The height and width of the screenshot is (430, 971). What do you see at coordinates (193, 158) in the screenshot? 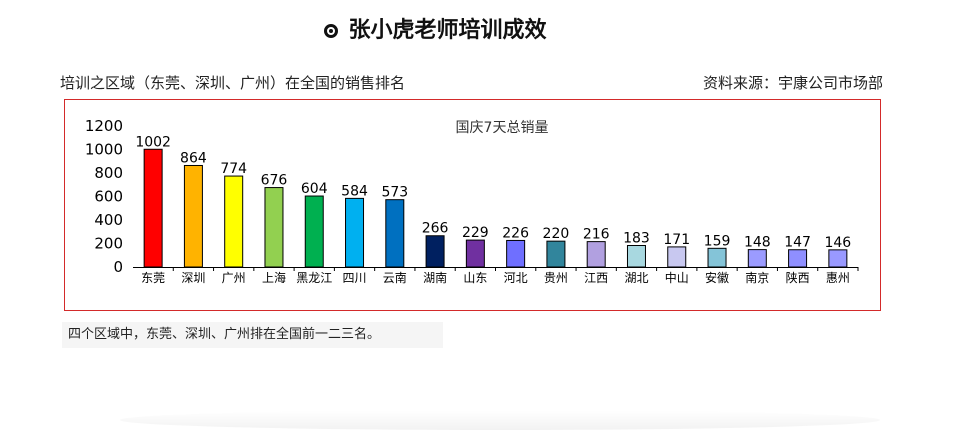
I see `data-label: 864` at bounding box center [193, 158].